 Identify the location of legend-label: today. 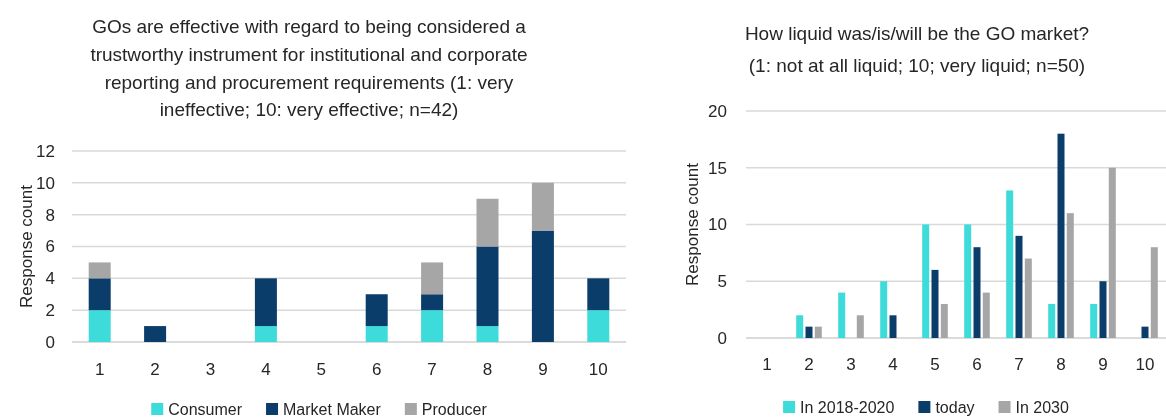
(955, 407).